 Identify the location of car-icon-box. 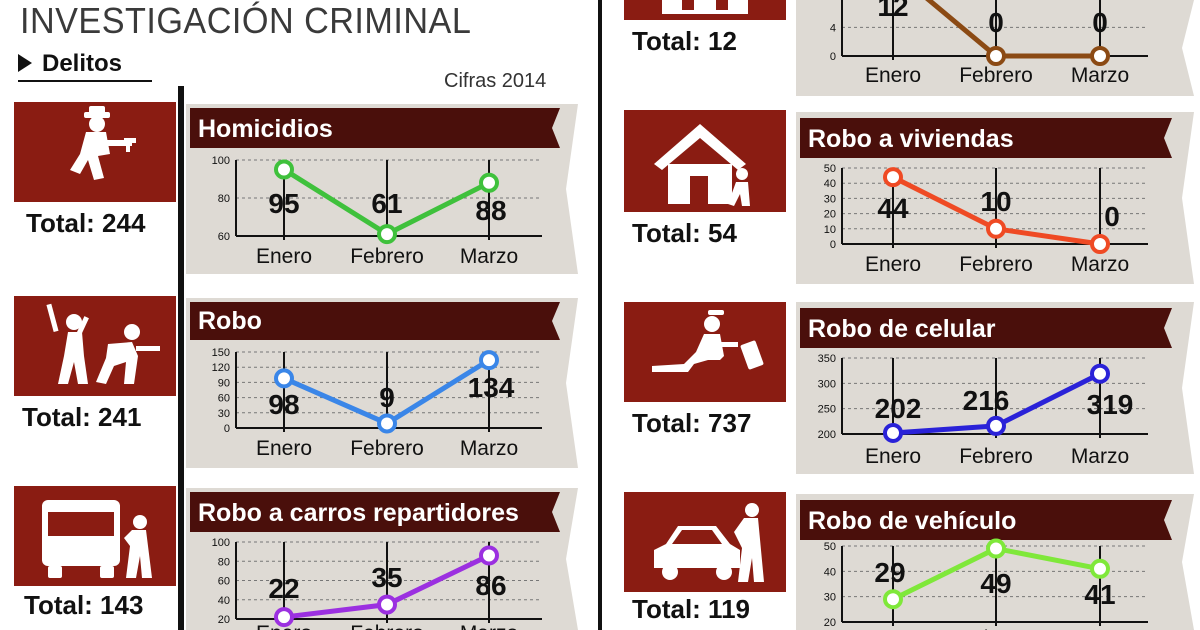
(705, 542).